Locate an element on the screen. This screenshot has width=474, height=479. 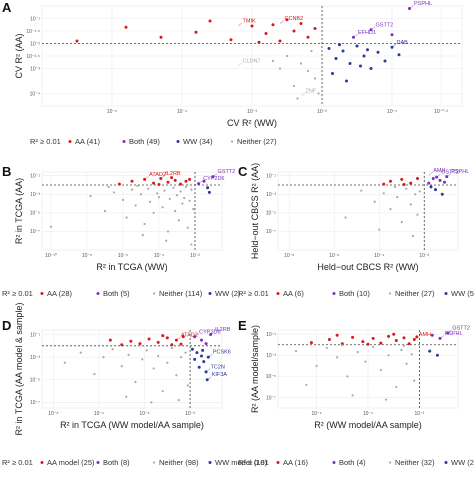
legend-title: R² ≥ 0.01 is located at coordinates (17, 462).